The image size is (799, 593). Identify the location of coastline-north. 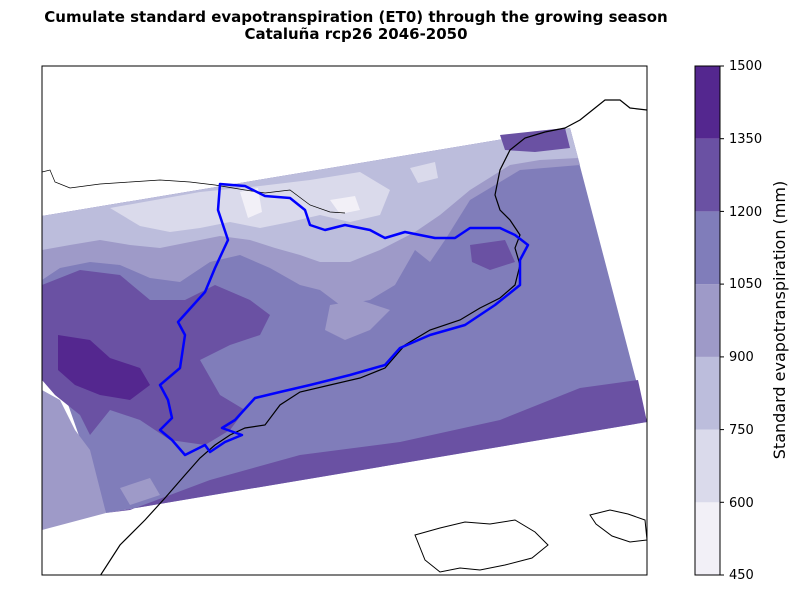
(194, 191).